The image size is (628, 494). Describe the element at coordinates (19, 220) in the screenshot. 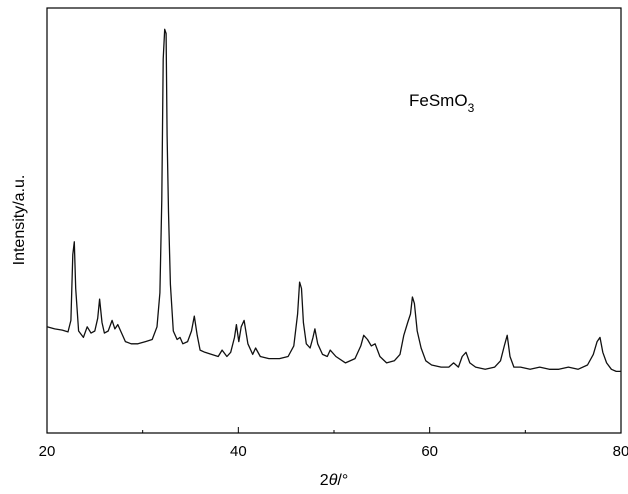

I see `y-axis-title: Intensity/a.u.` at that location.